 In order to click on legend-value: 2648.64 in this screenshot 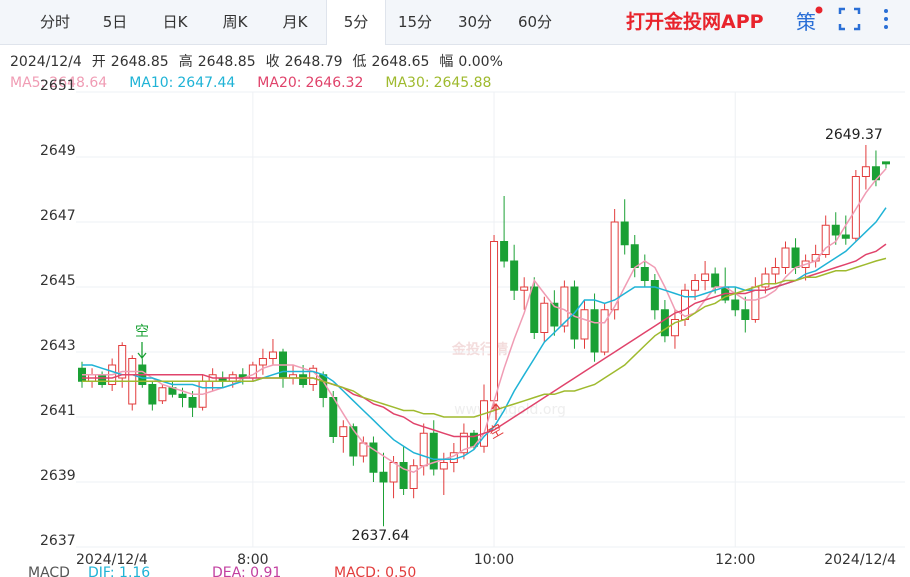, I will do `click(78, 83)`.